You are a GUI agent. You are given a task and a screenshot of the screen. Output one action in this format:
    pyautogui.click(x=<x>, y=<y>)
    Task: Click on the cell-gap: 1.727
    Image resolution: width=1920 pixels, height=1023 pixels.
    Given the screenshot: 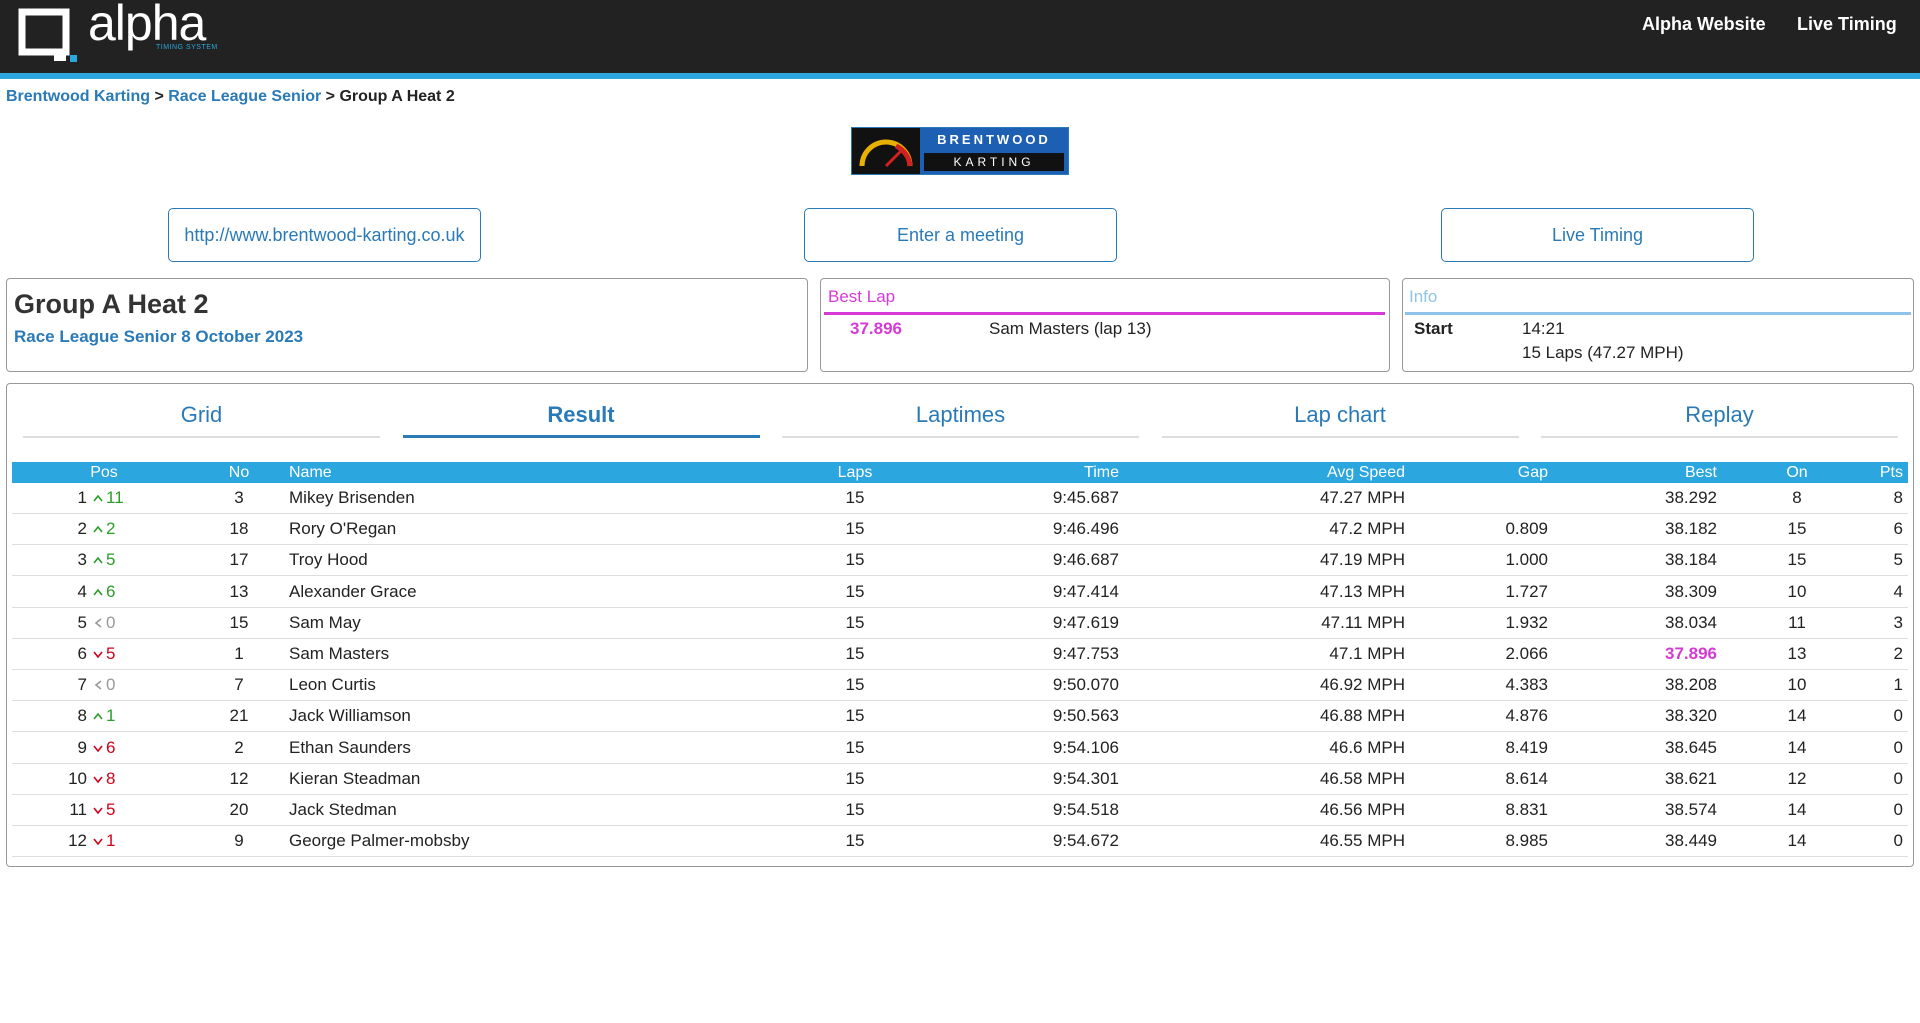 What is the action you would take?
    pyautogui.click(x=1526, y=591)
    